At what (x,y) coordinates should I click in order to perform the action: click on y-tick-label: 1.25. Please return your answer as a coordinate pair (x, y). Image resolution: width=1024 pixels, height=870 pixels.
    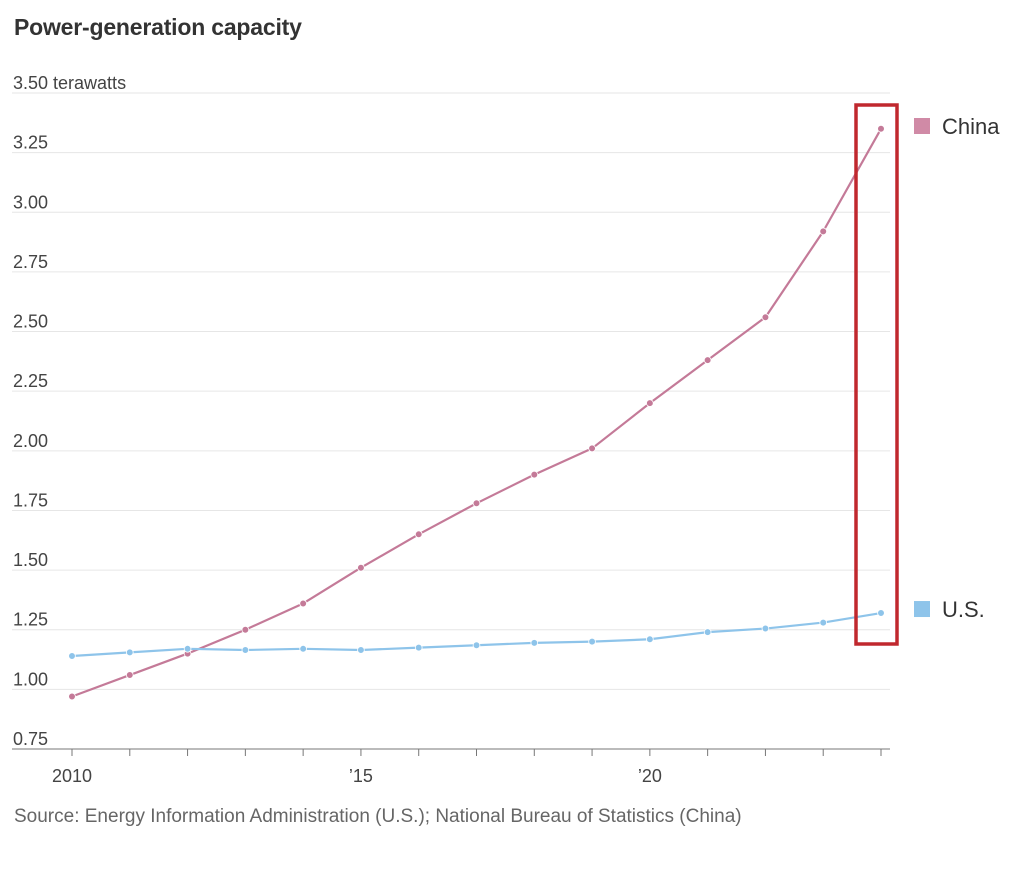
    Looking at the image, I should click on (30, 620).